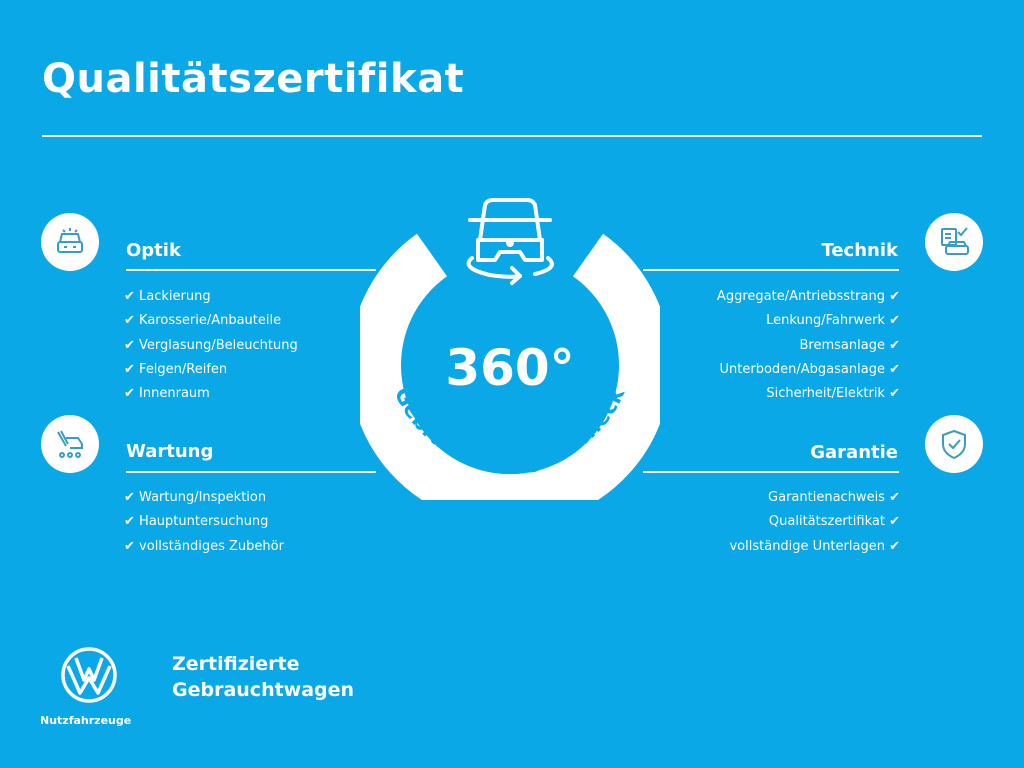 The height and width of the screenshot is (768, 1024). What do you see at coordinates (512, 136) in the screenshot?
I see `title-divider` at bounding box center [512, 136].